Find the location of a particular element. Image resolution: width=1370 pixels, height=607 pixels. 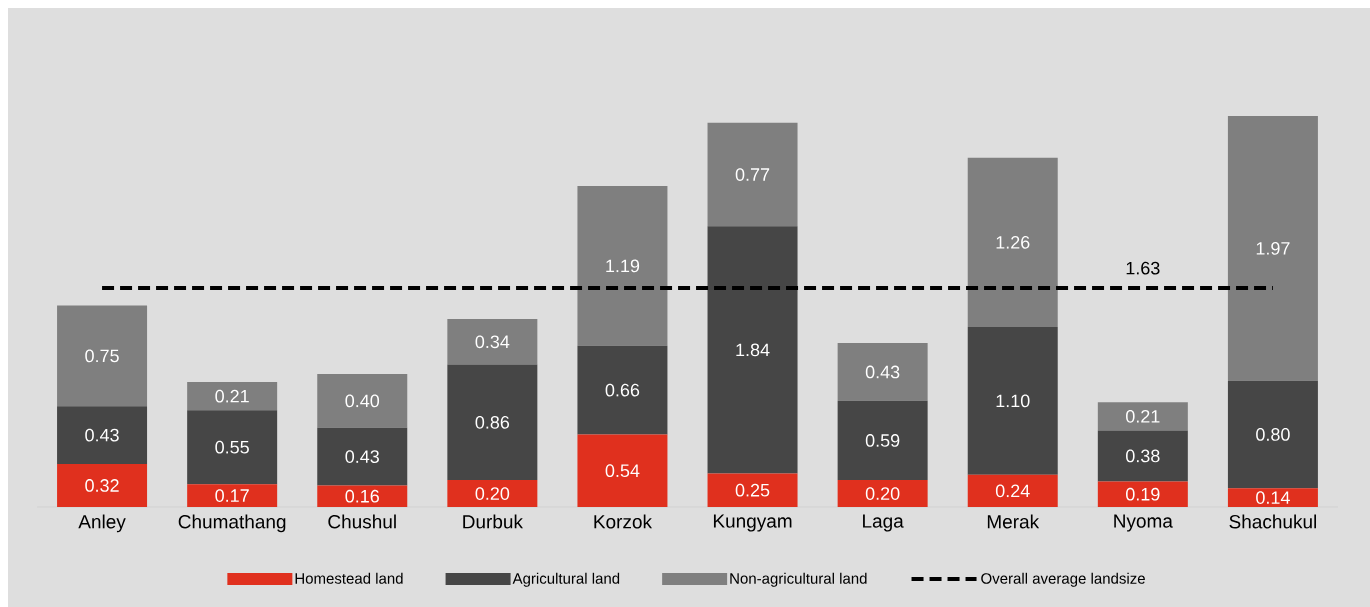

data-label: 1.10 is located at coordinates (1013, 401).